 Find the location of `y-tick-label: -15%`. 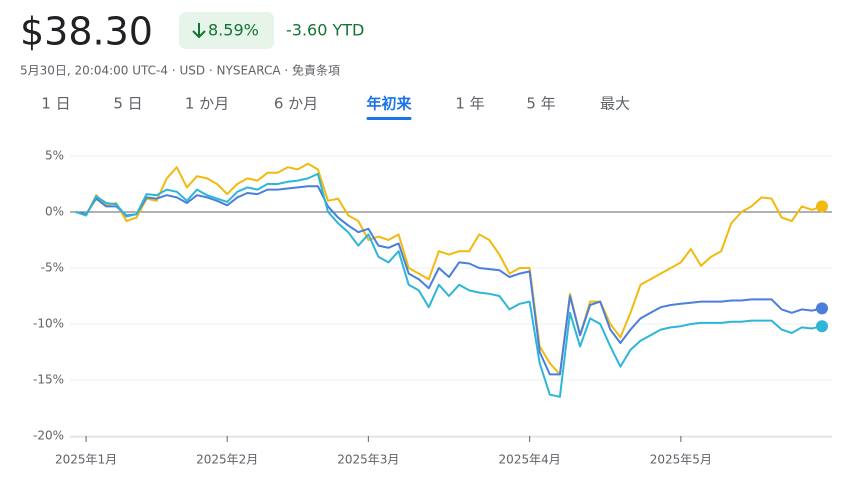

y-tick-label: -15% is located at coordinates (48, 380).